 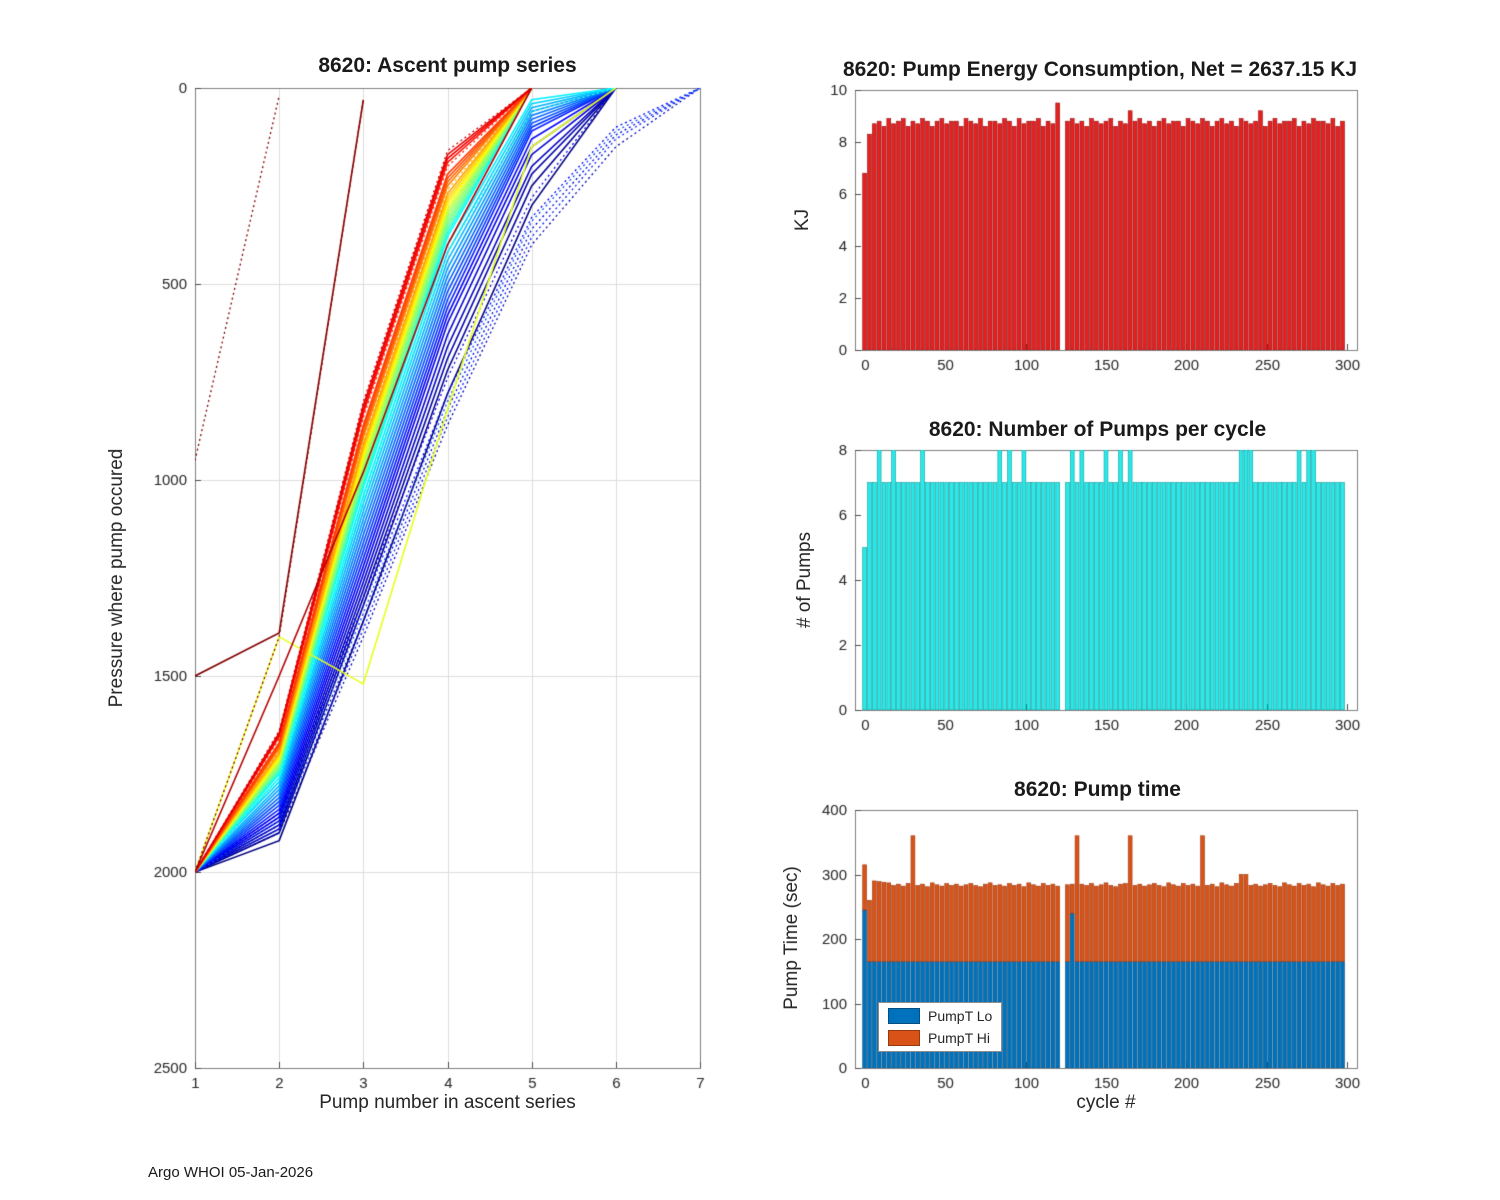 What do you see at coordinates (1106, 1102) in the screenshot?
I see `pumptime-x-axis-label: cycle #` at bounding box center [1106, 1102].